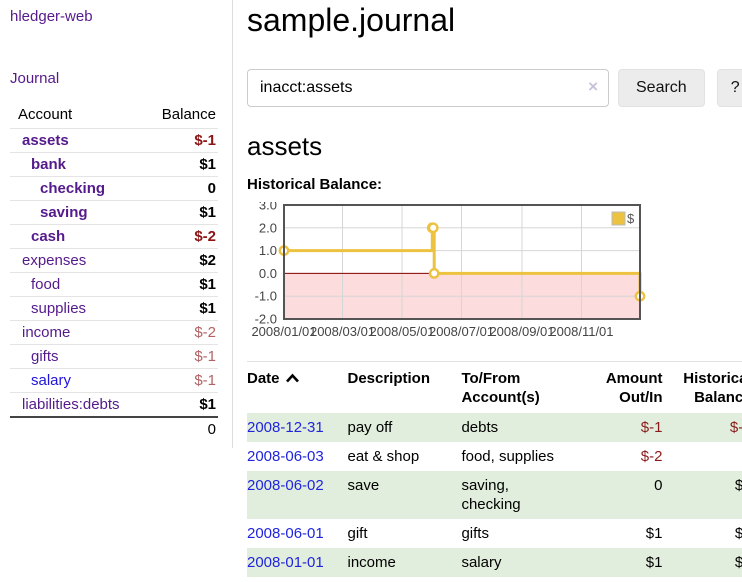  What do you see at coordinates (266, 319) in the screenshot?
I see `svg-text: -2.0` at bounding box center [266, 319].